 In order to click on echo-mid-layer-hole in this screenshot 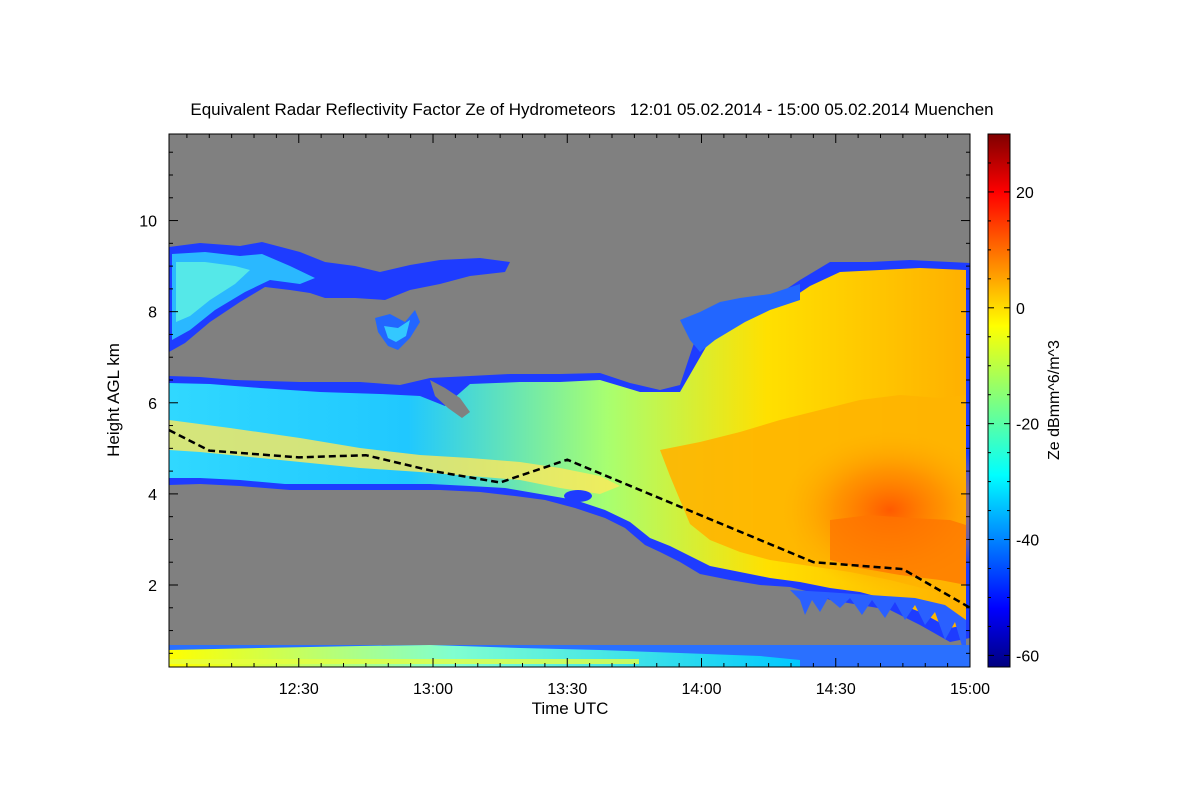, I will do `click(578, 496)`.